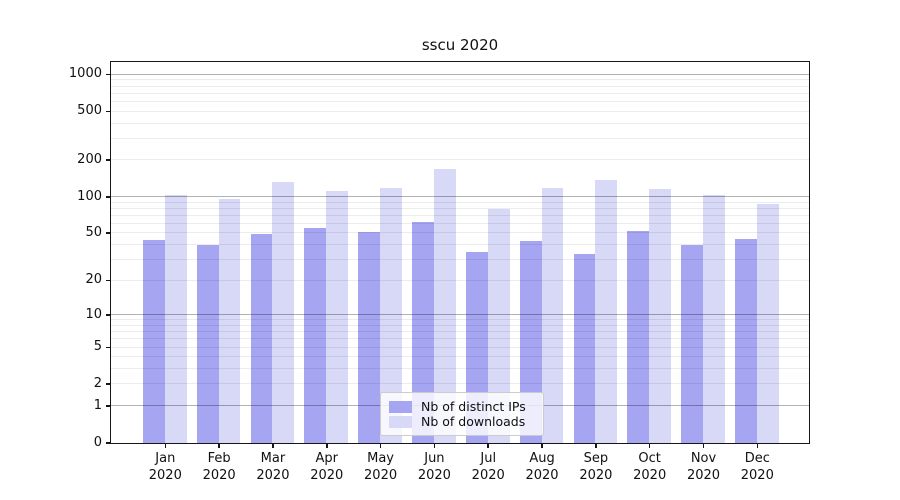 This screenshot has height=500, width=900. Describe the element at coordinates (175, 318) in the screenshot. I see `bar-jan-downloads` at that location.